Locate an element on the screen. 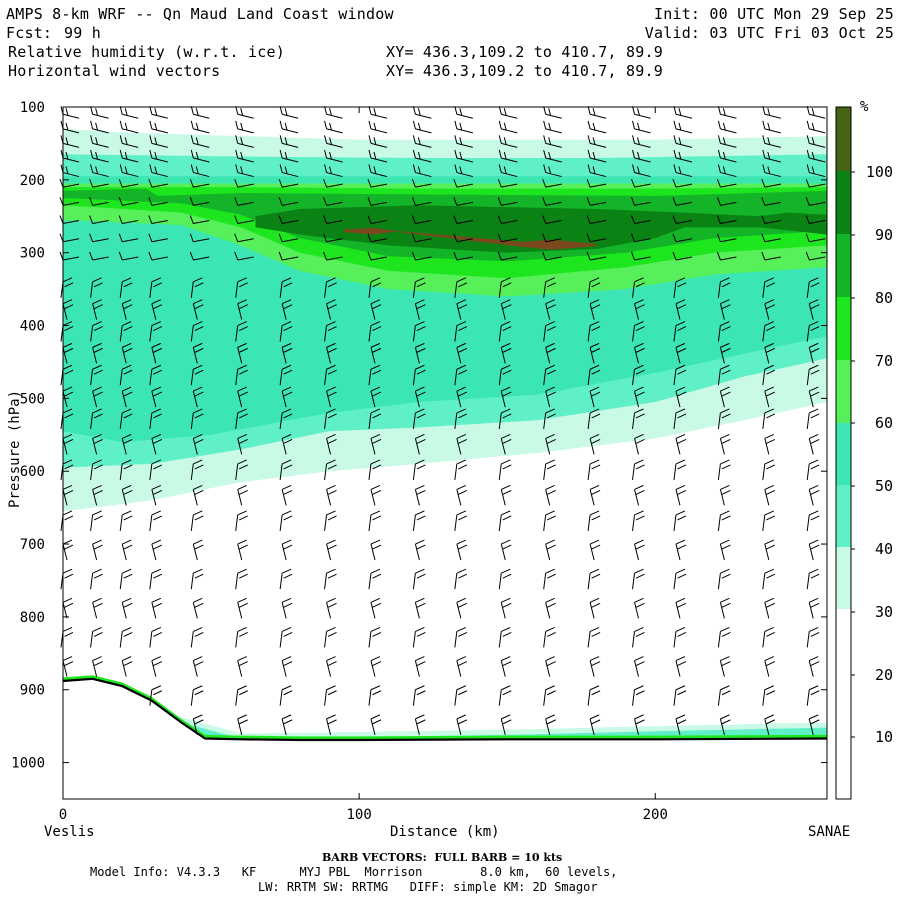 The height and width of the screenshot is (900, 900). y-tick-label: 900 is located at coordinates (32, 691).